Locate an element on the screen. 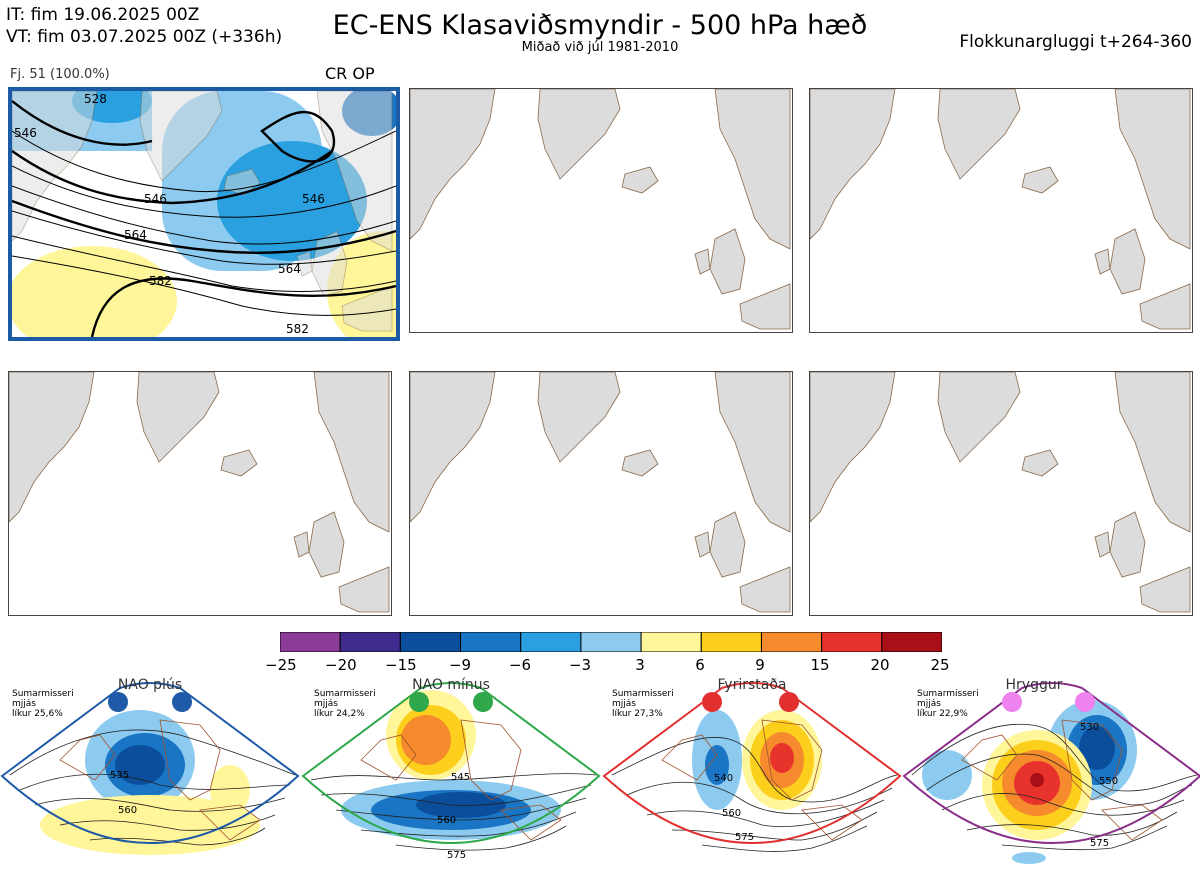 This screenshot has height=871, width=1200. colorbar is located at coordinates (611, 642).